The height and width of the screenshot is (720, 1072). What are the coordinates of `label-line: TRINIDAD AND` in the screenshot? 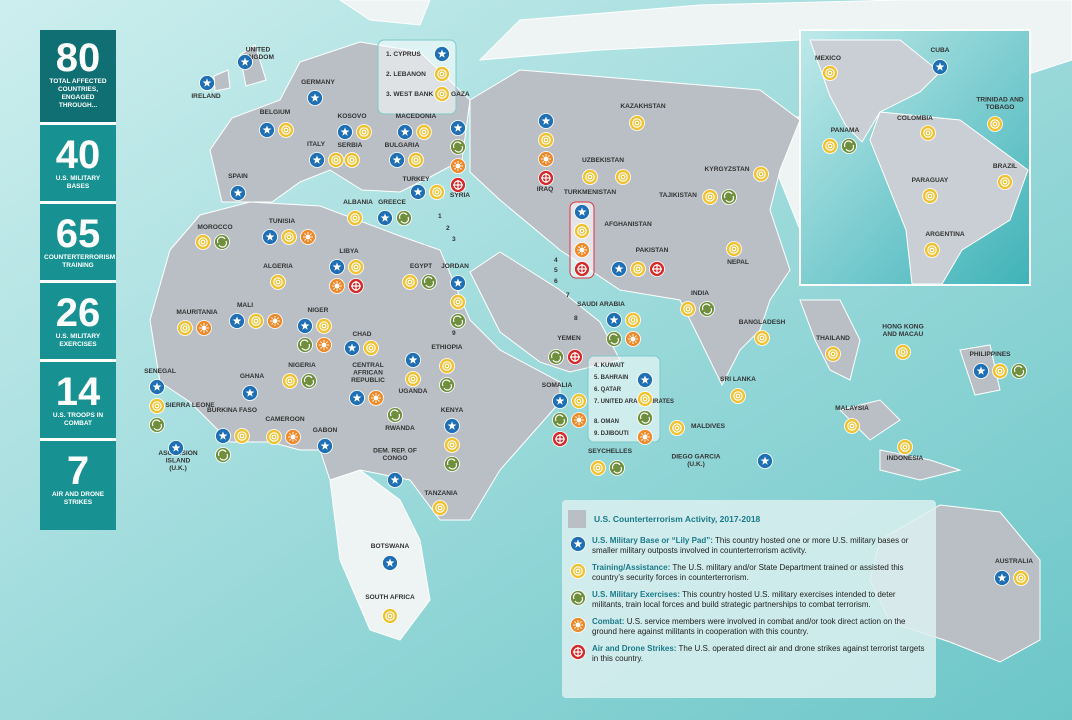 It's located at (1000, 100).